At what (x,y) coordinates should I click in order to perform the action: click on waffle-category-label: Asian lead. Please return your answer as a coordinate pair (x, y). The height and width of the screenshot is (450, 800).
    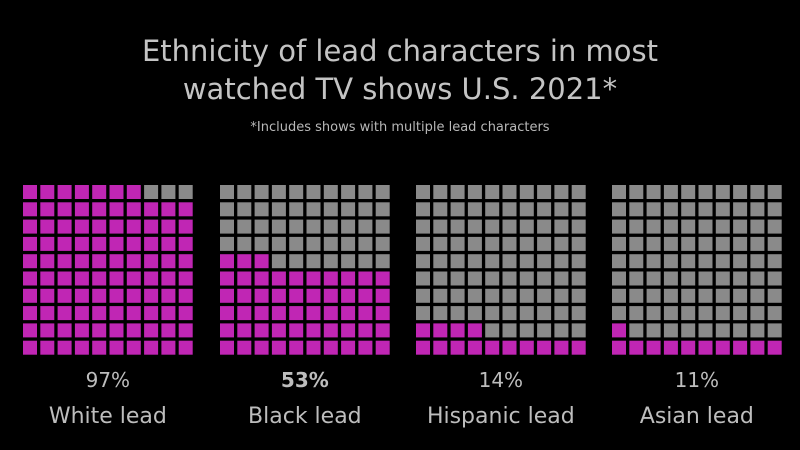
    Looking at the image, I should click on (696, 416).